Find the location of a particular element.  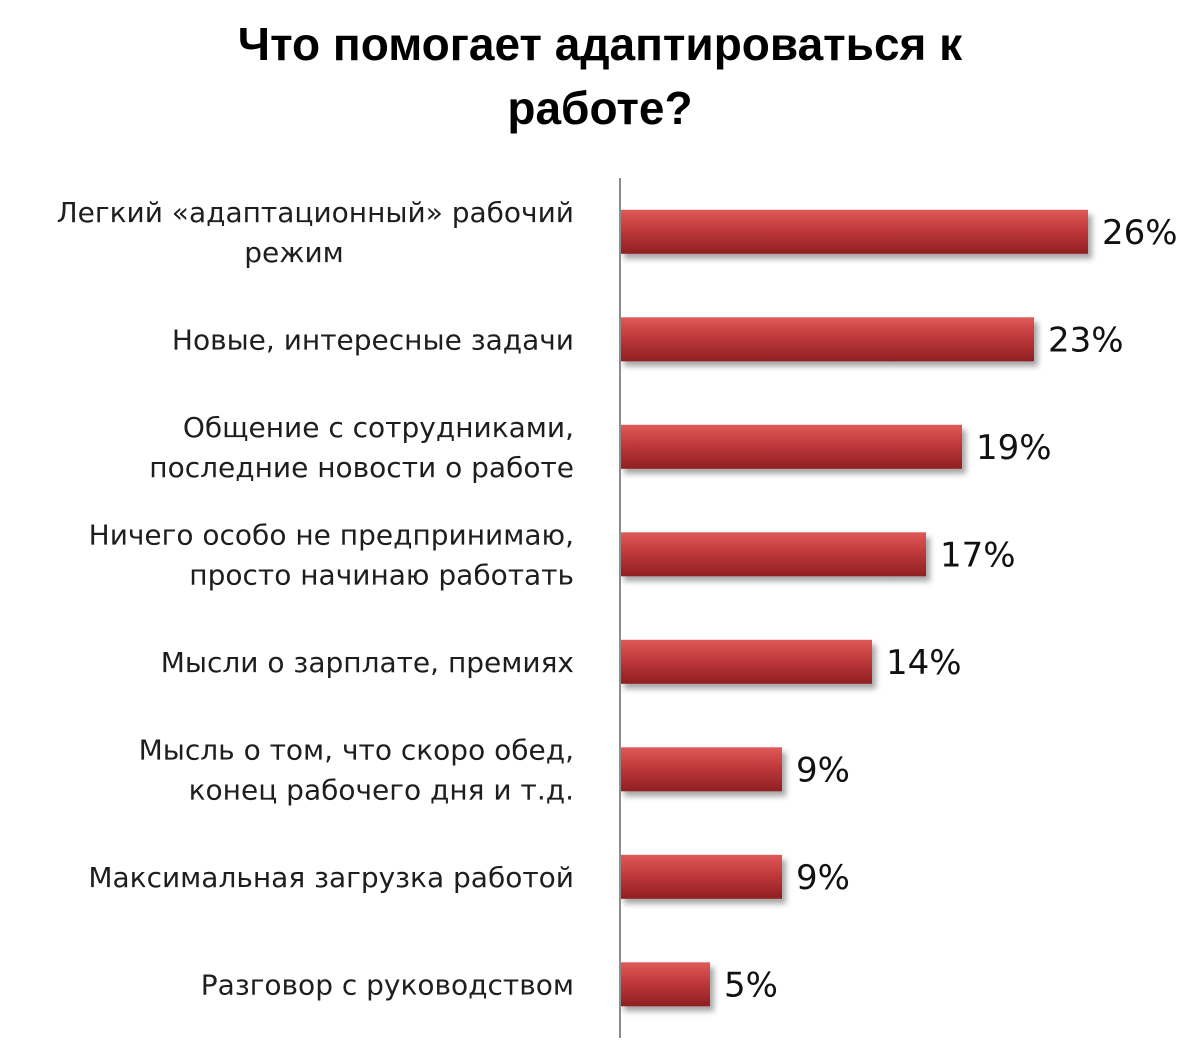

category-label-line: Максимальная загрузка работой is located at coordinates (331, 877).